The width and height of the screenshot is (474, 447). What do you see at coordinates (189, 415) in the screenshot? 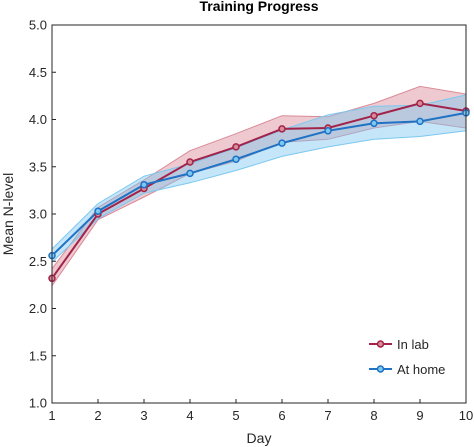
I see `x-tick-label: 4` at bounding box center [189, 415].